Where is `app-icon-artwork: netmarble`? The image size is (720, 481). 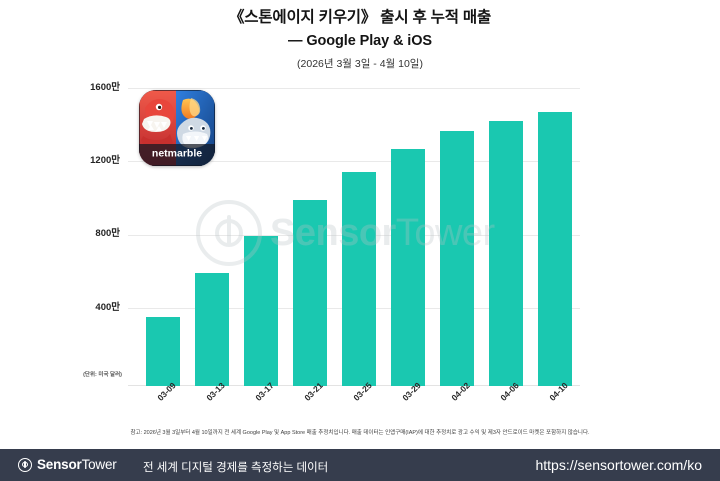 app-icon-artwork: netmarble is located at coordinates (177, 128).